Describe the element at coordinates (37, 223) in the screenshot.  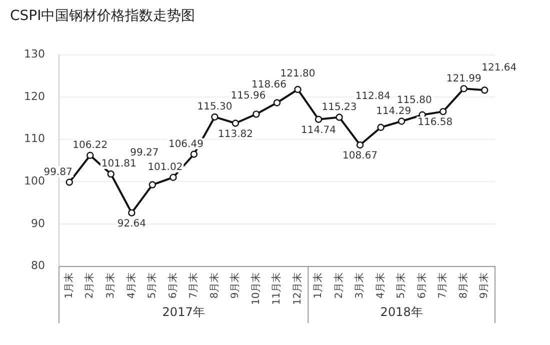
I see `y-tick-label: 90` at that location.